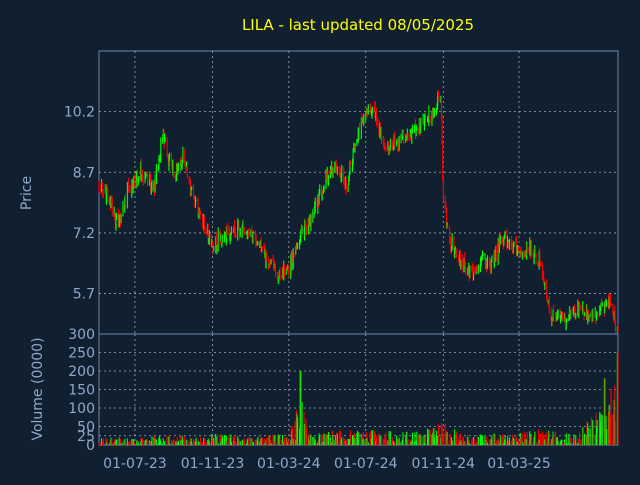  What do you see at coordinates (81, 391) in the screenshot?
I see `volume-y-tick: 150` at bounding box center [81, 391].